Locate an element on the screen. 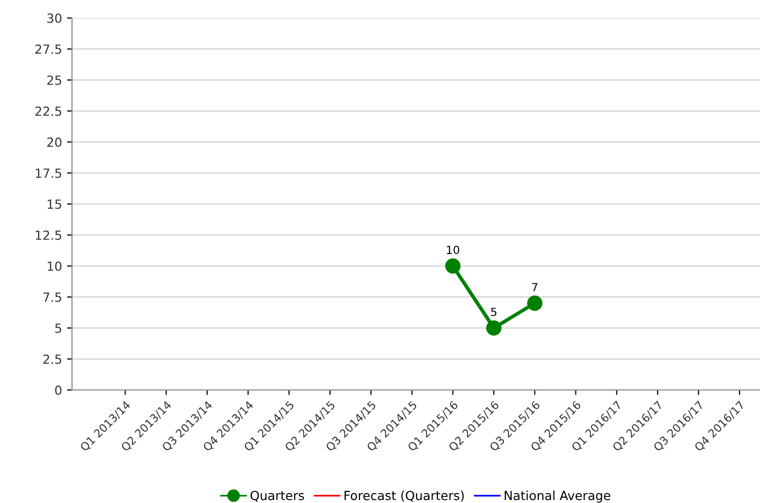  data-label: 7 is located at coordinates (535, 287).